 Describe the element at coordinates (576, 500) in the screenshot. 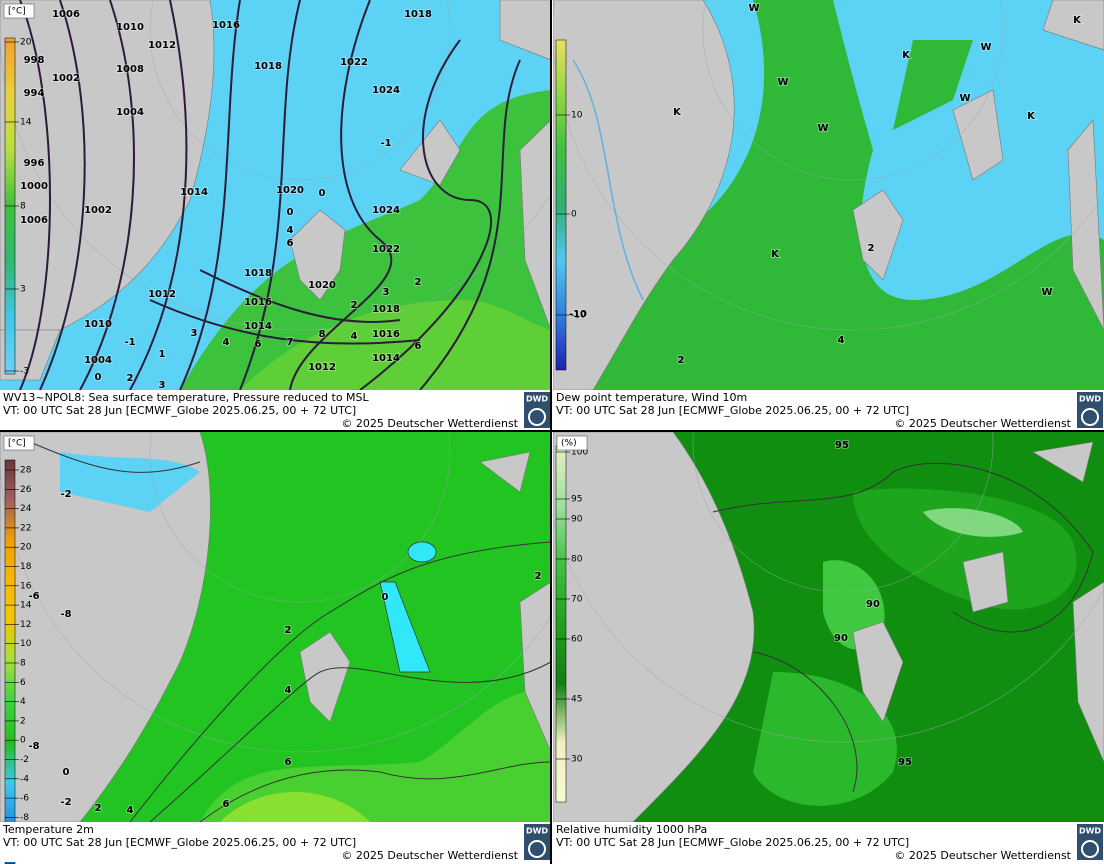

I see `colorbar-label: 95` at that location.